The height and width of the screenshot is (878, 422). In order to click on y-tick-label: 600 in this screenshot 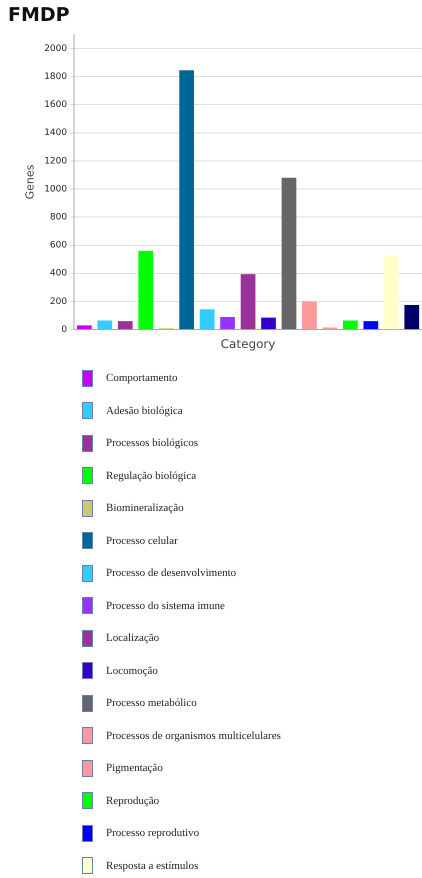, I will do `click(59, 245)`.